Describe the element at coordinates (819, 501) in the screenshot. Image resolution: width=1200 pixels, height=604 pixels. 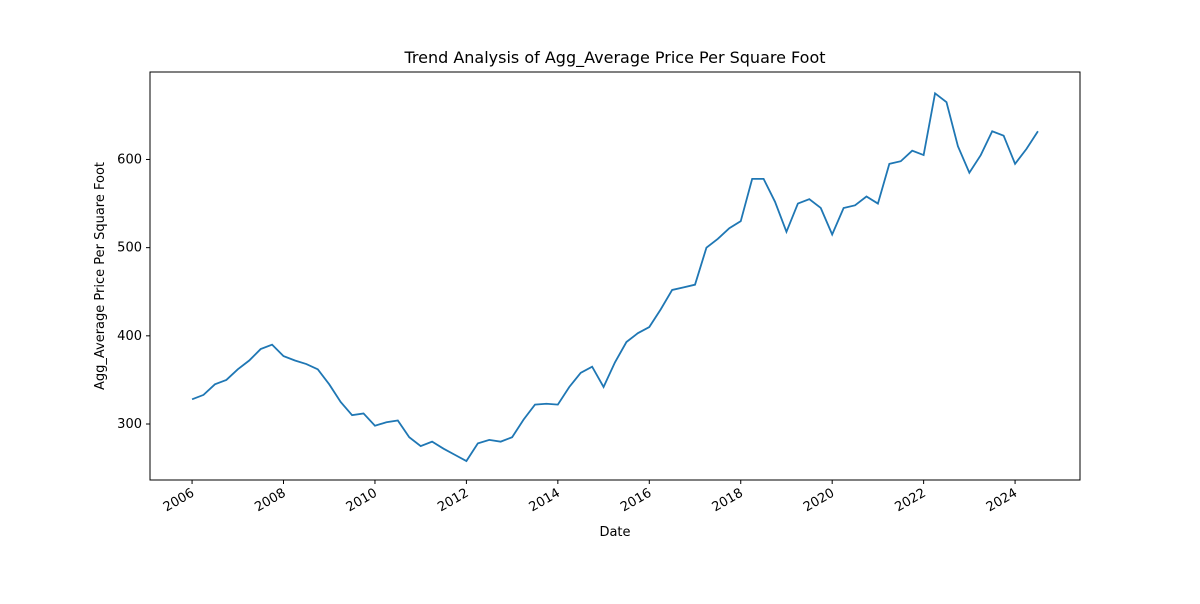
I see `x-tick-label: 2020` at that location.